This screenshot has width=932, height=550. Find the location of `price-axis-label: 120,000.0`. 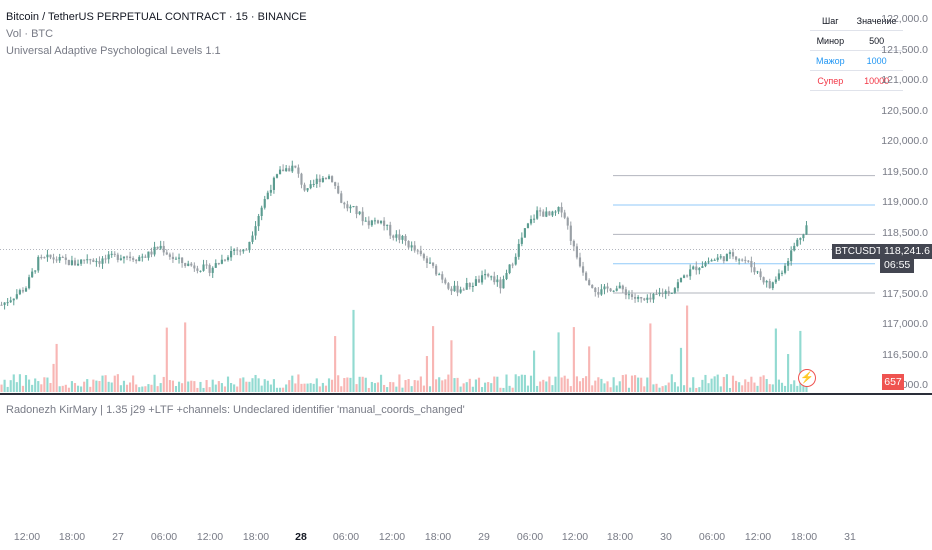

price-axis-label: 120,000.0 is located at coordinates (904, 141).